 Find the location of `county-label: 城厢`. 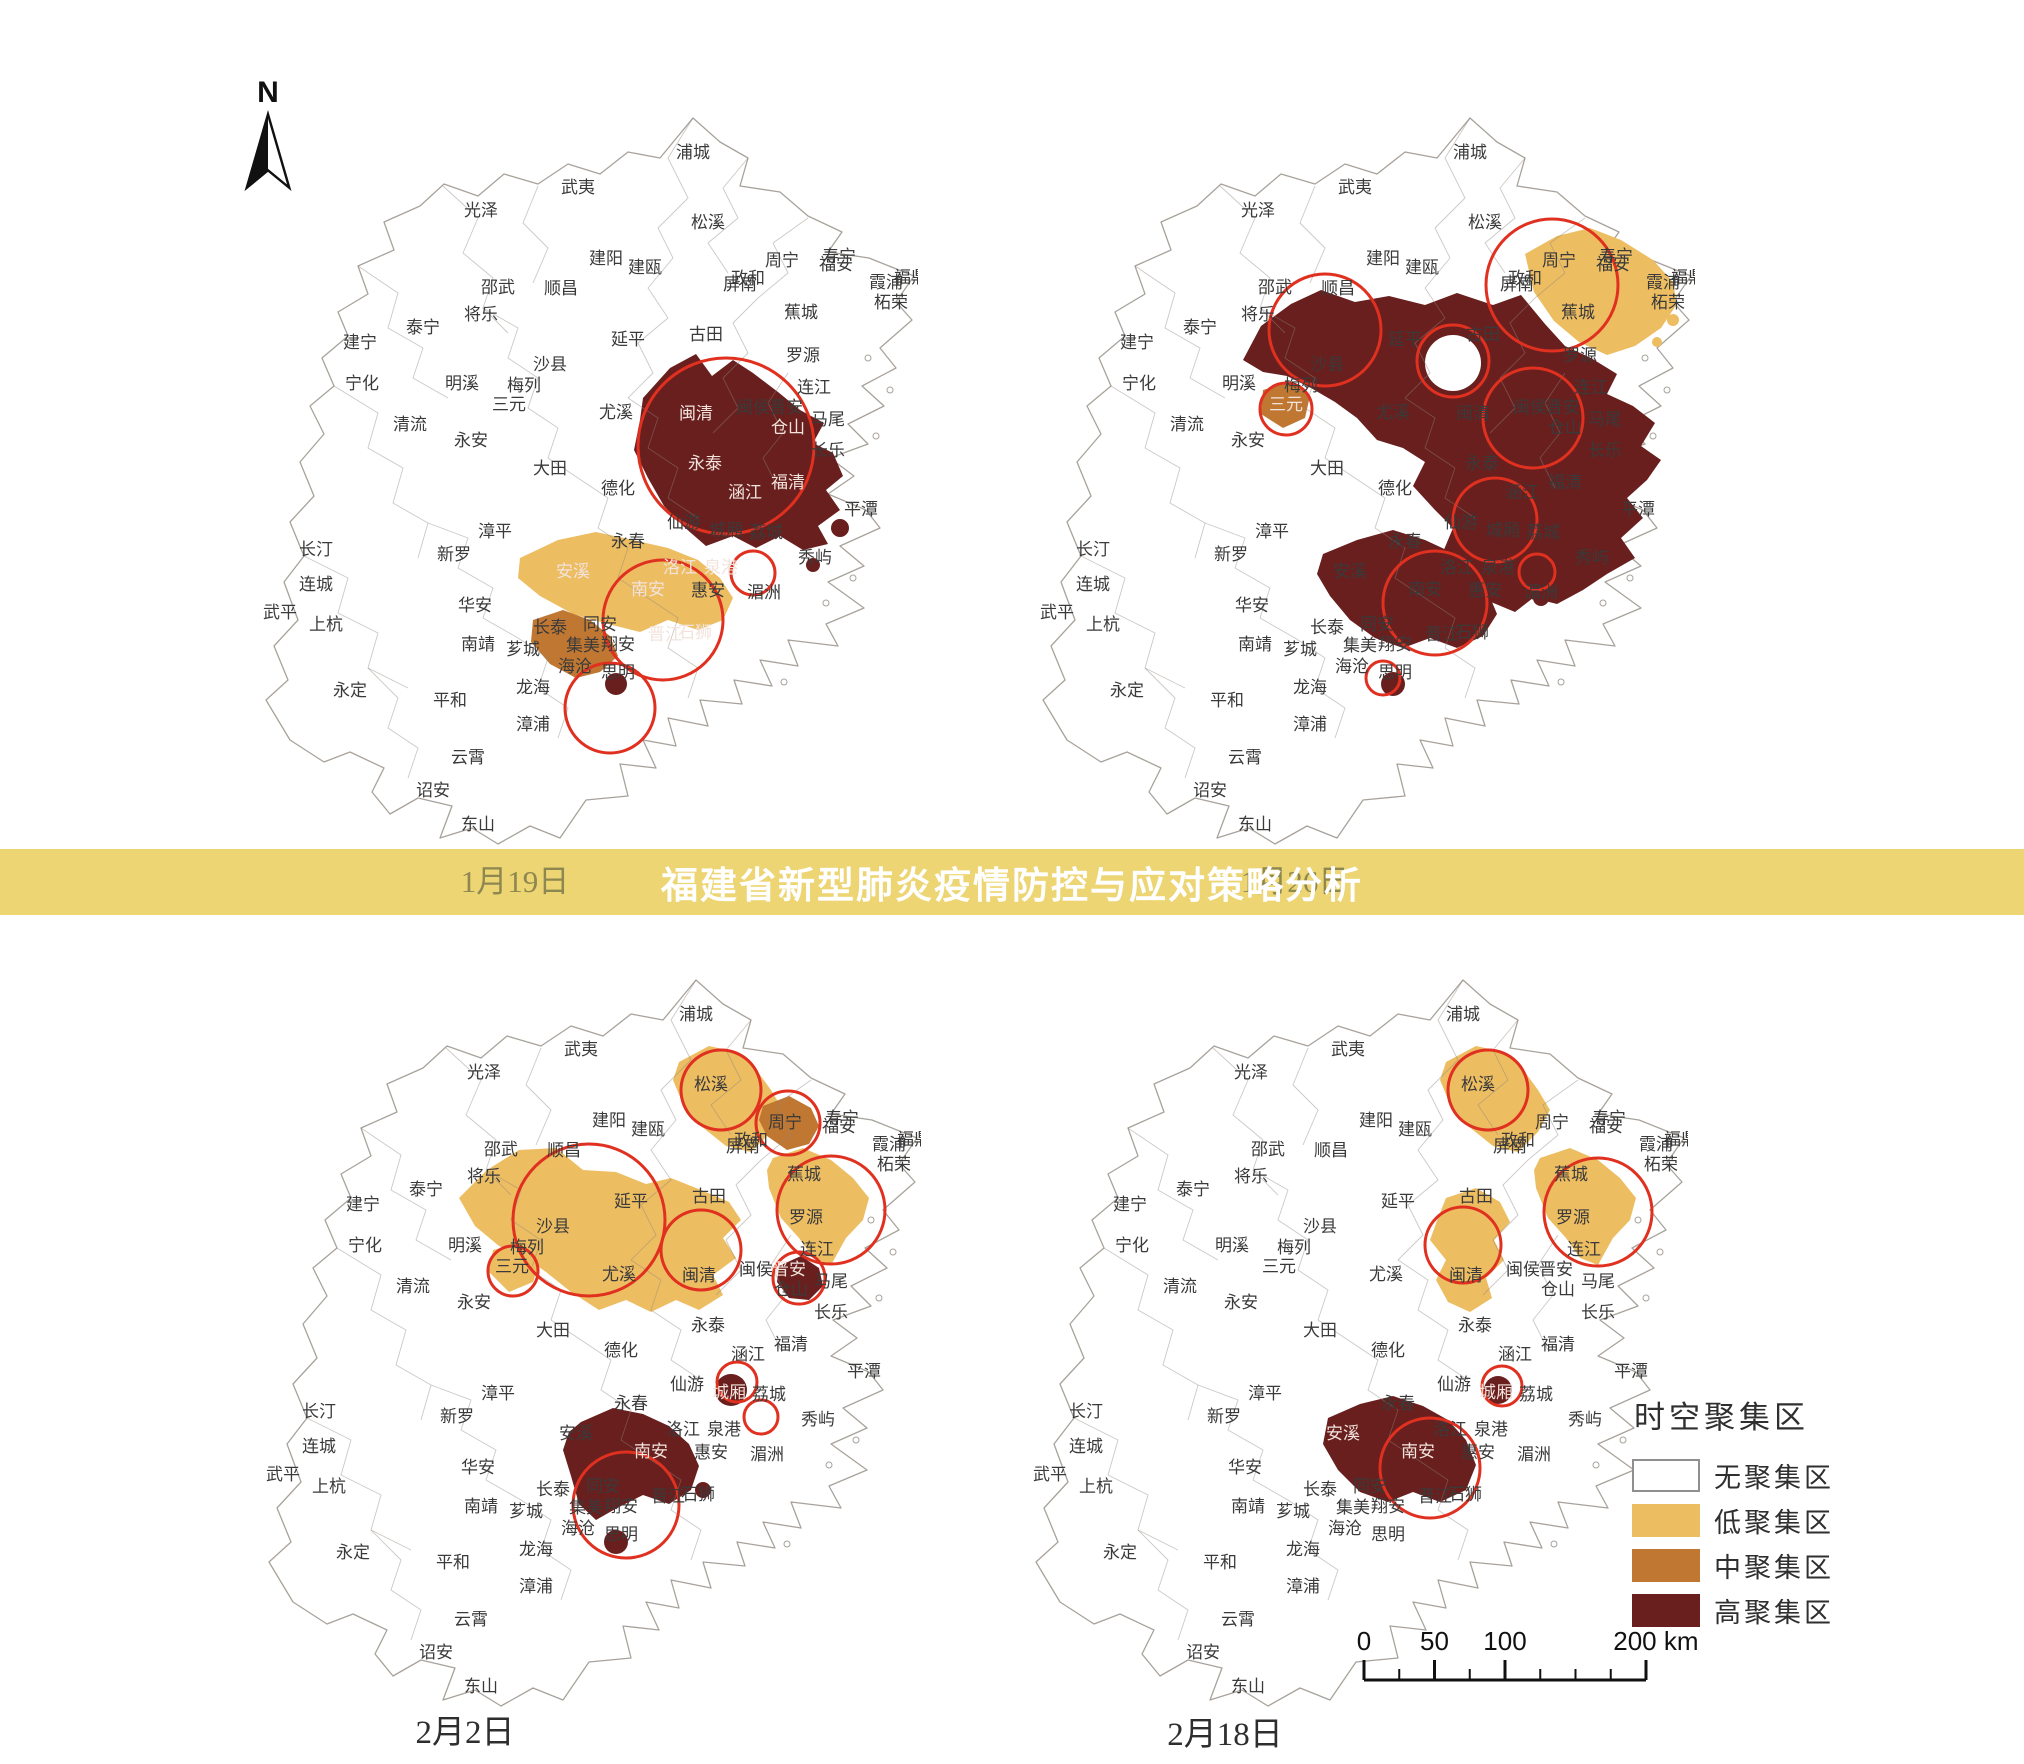

county-label: 城厢 is located at coordinates (726, 530).